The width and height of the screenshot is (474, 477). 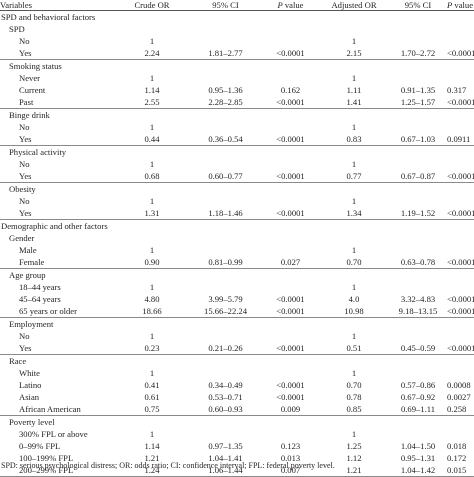 What do you see at coordinates (152, 311) in the screenshot?
I see `crude-or-cell: 18.66` at bounding box center [152, 311].